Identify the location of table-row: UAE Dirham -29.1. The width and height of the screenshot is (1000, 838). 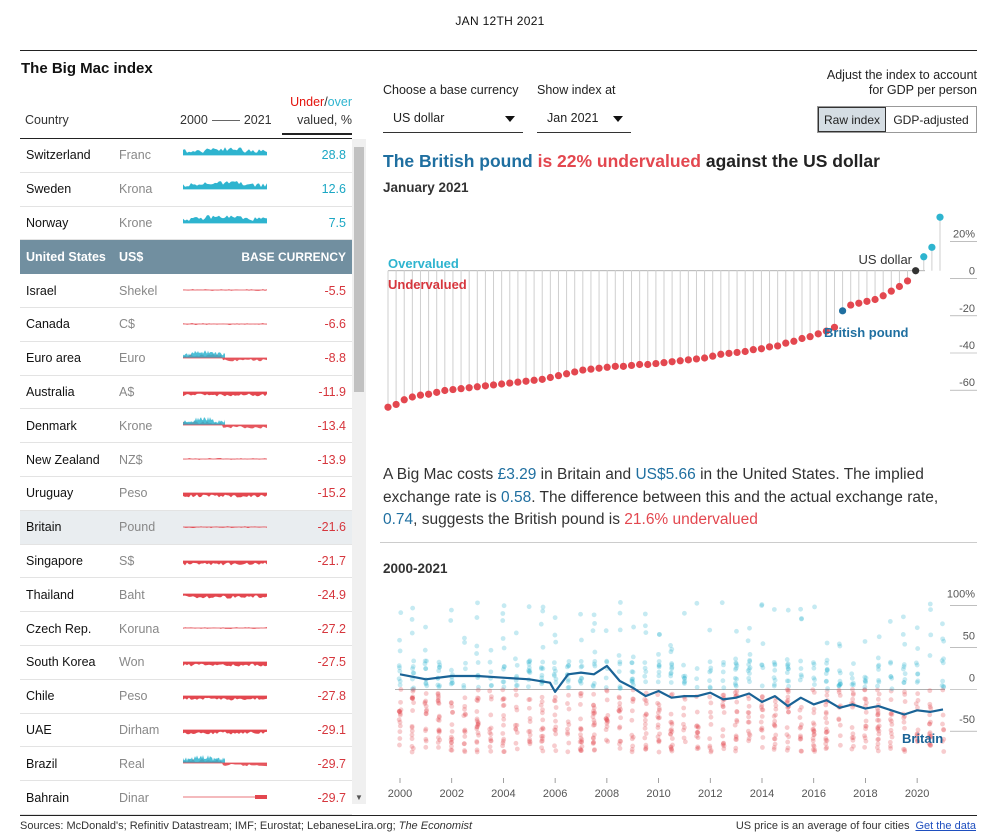
(186, 731).